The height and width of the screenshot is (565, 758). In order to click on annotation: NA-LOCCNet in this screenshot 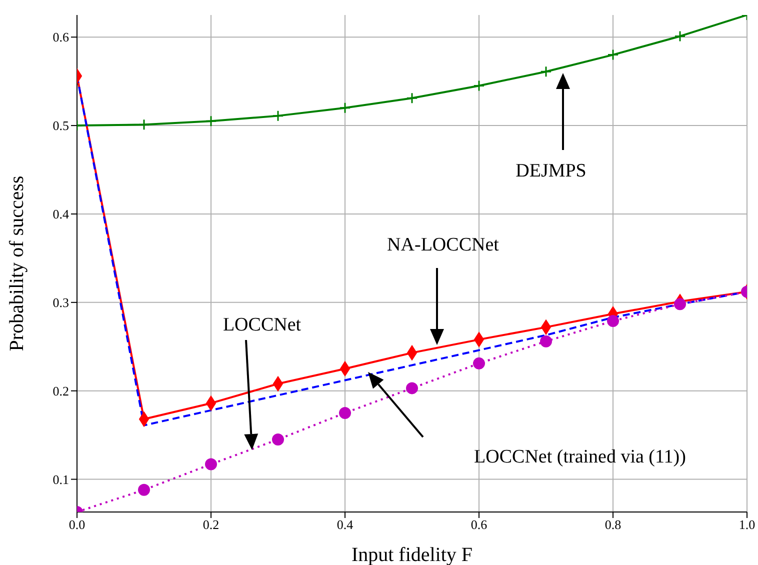, I will do `click(443, 245)`.